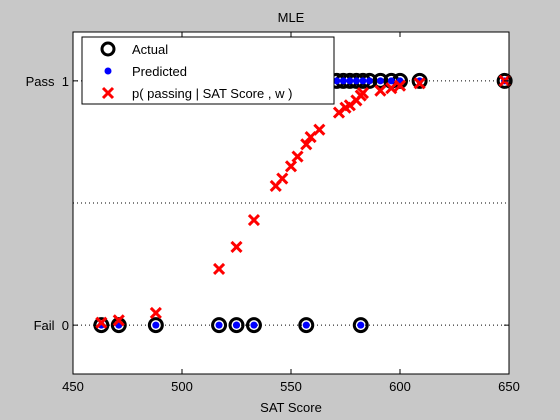  What do you see at coordinates (291, 386) in the screenshot?
I see `x-tick-label: 550` at bounding box center [291, 386].